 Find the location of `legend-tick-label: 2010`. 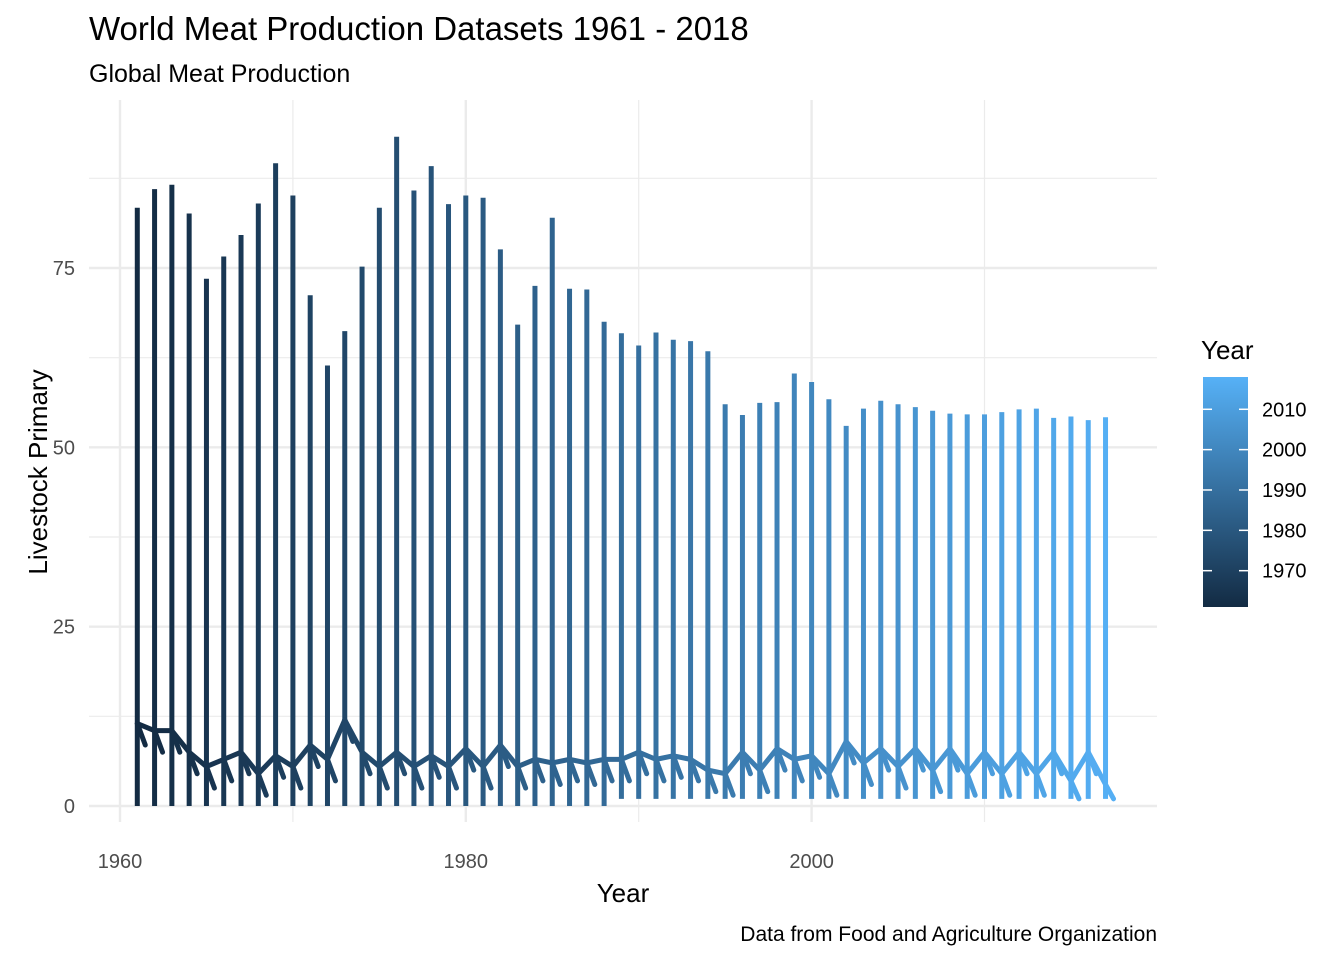

legend-tick-label: 2010 is located at coordinates (1284, 410).